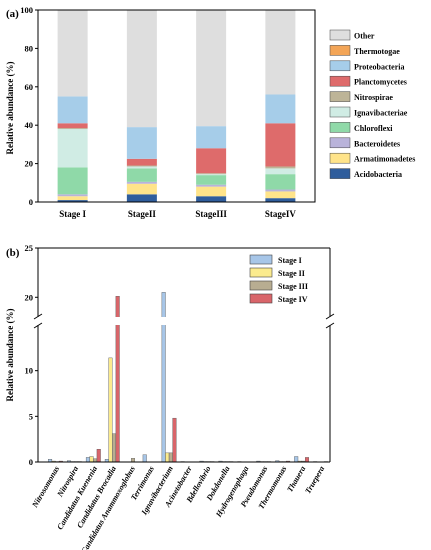 Image resolution: width=431 pixels, height=550 pixels. What do you see at coordinates (340, 112) in the screenshot?
I see `legend-swatch-ignavibacteriae` at bounding box center [340, 112].